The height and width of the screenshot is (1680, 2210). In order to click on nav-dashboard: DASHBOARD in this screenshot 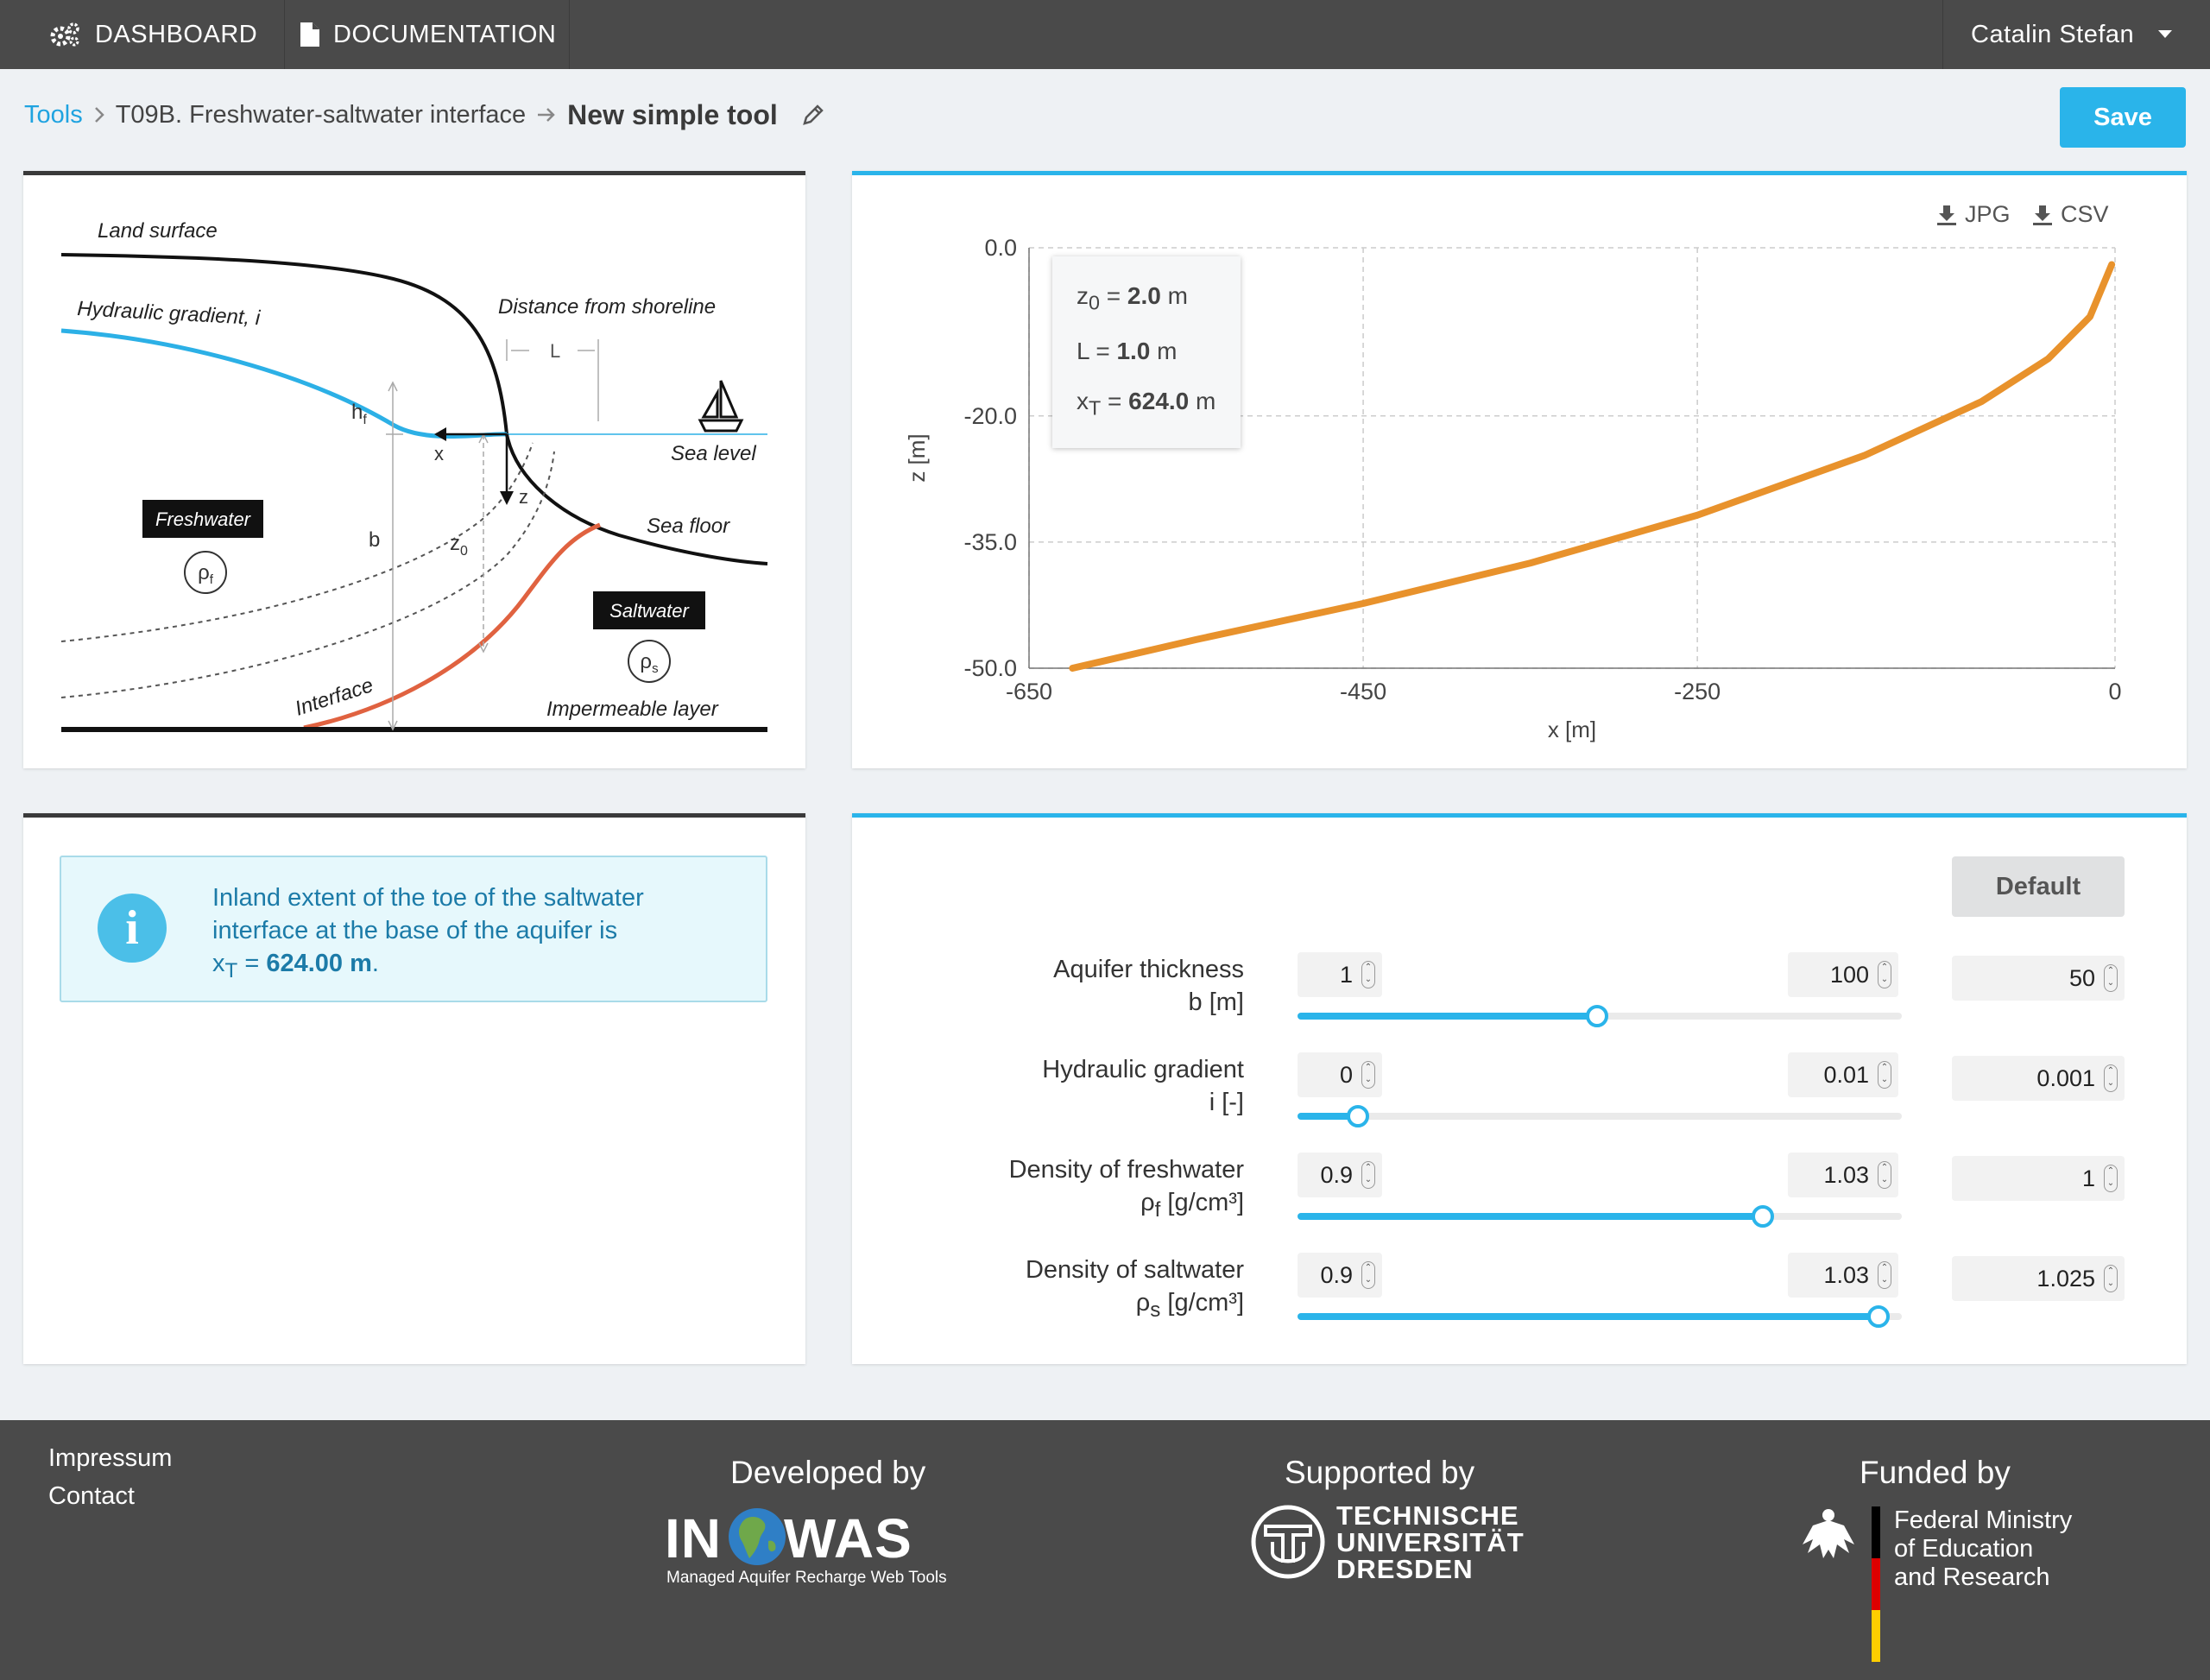, I will do `click(142, 34)`.